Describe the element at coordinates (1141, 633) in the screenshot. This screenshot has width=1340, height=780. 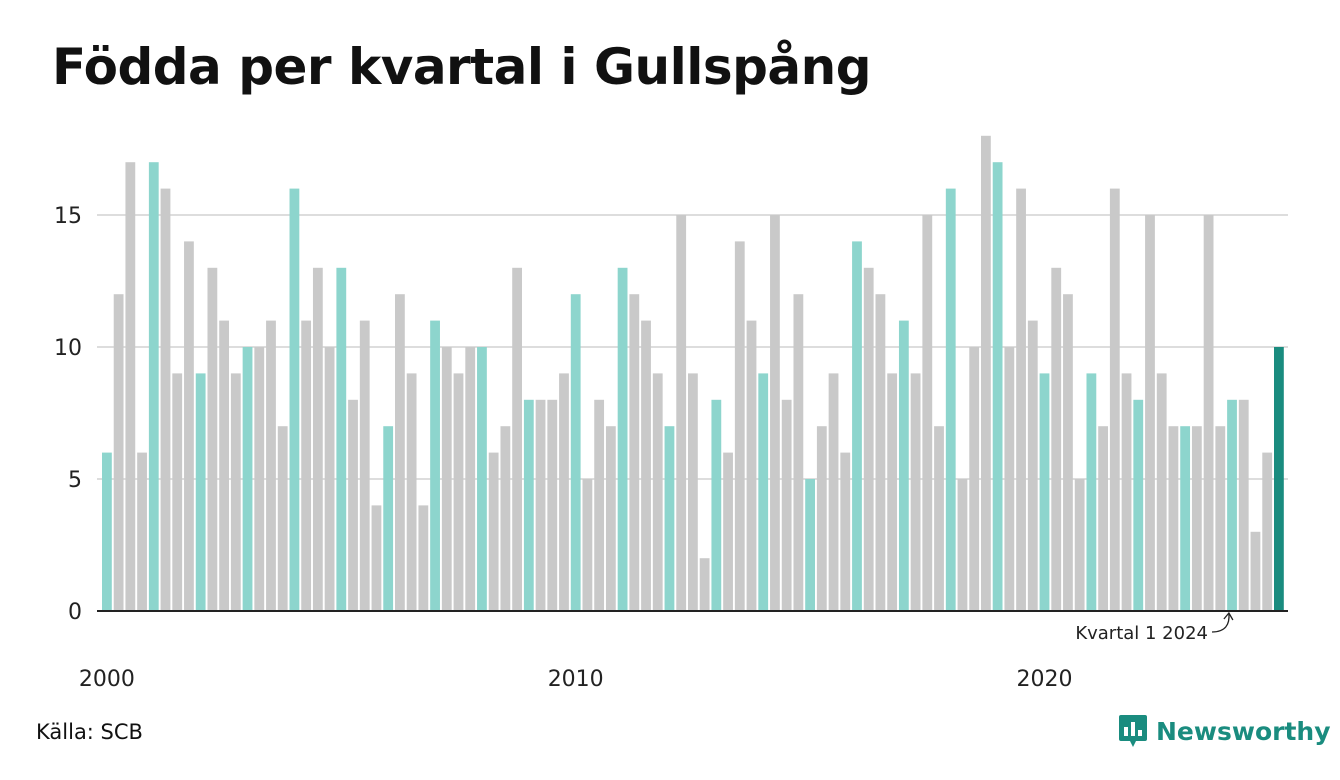
I see `annotation-label: Kvartal 1 2024` at that location.